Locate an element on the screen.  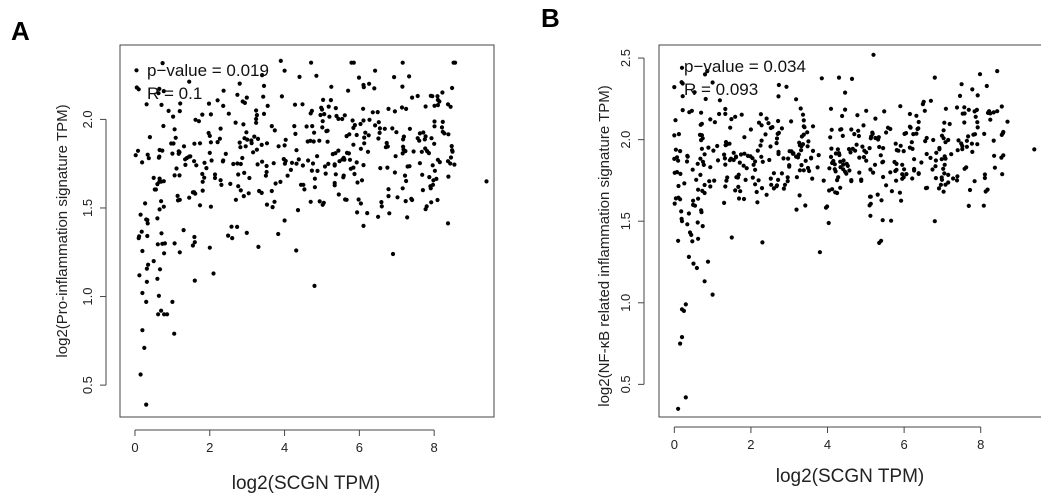
x-tick-label: 2 is located at coordinates (209, 447).